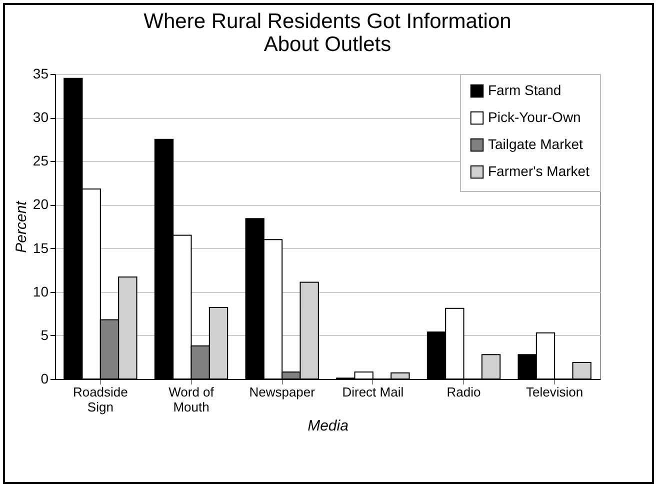  What do you see at coordinates (328, 33) in the screenshot?
I see `chart-title: Where Rural Residents Got Information About Outlets` at bounding box center [328, 33].